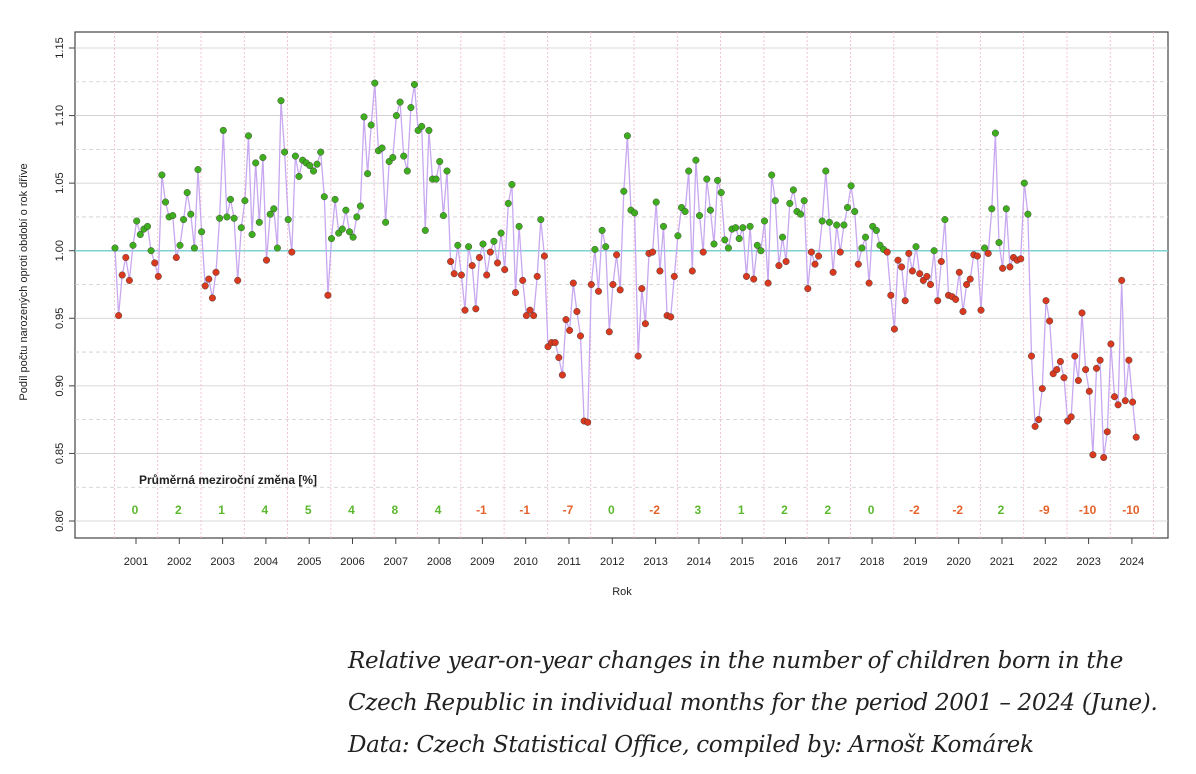  What do you see at coordinates (60, 250) in the screenshot?
I see `y-tick-label: 1.00` at bounding box center [60, 250].